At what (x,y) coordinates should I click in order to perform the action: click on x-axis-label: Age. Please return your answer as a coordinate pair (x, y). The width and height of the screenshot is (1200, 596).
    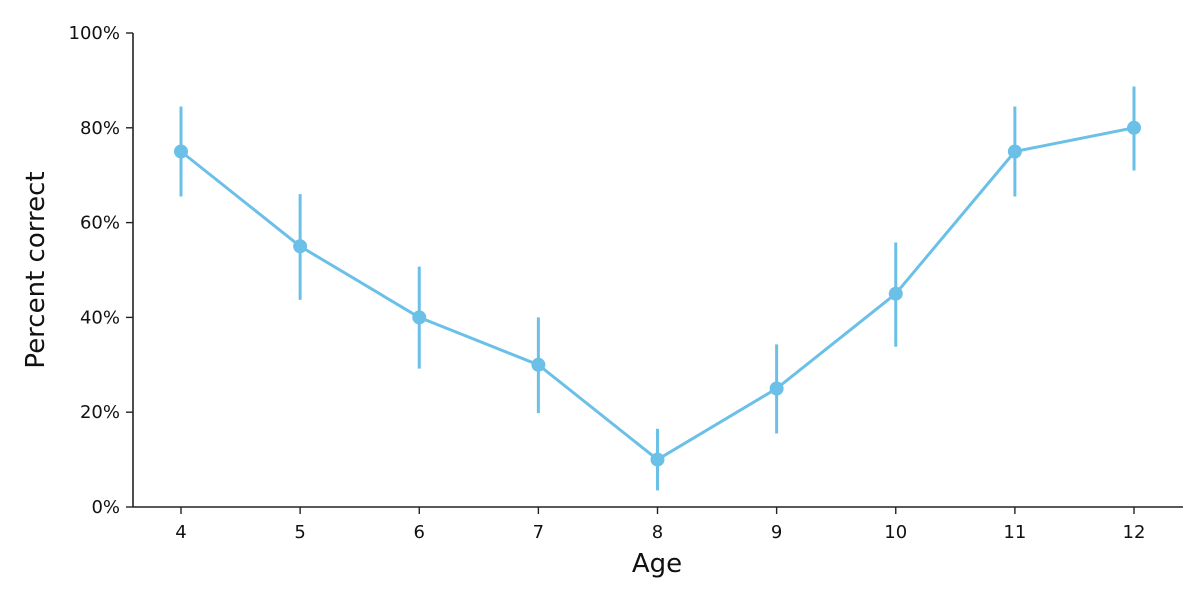
    Looking at the image, I should click on (657, 564).